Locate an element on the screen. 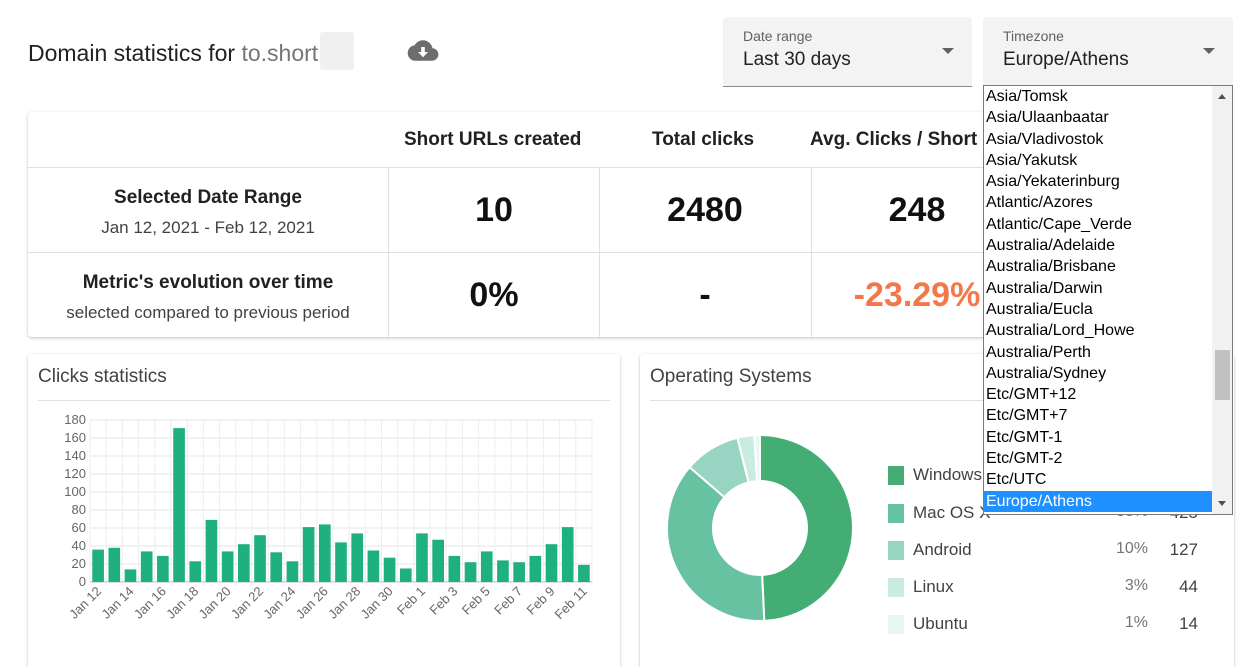 The image size is (1260, 667). x-tick-label: Jan 18 is located at coordinates (182, 603).